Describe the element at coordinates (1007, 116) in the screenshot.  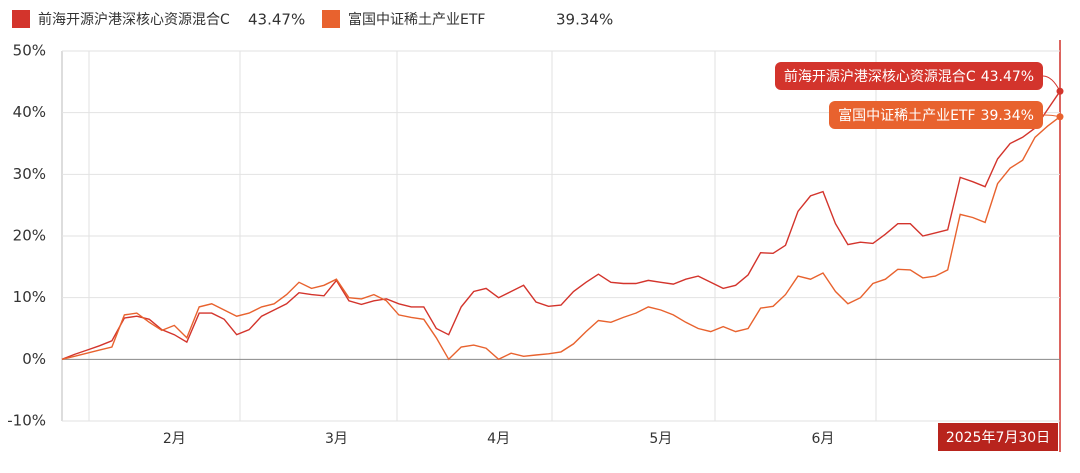
I see `tooltip-value: 39.34%` at that location.